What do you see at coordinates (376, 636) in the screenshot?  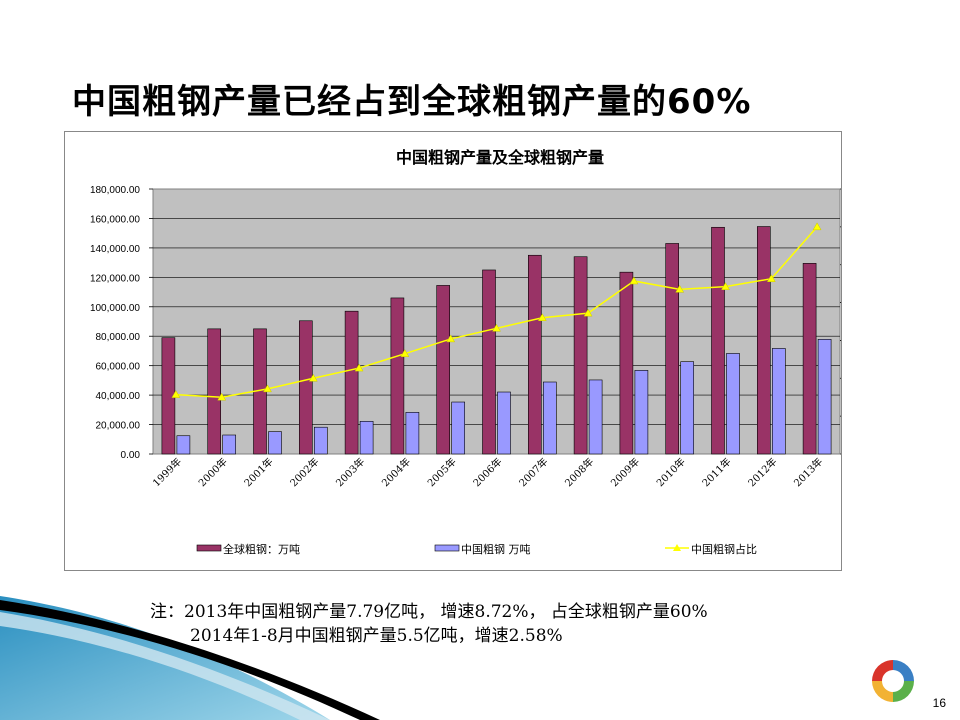 I see `note-line-2: 2014年1-8月中国粗钢产量5.5亿吨，增速2.58%` at bounding box center [376, 636].